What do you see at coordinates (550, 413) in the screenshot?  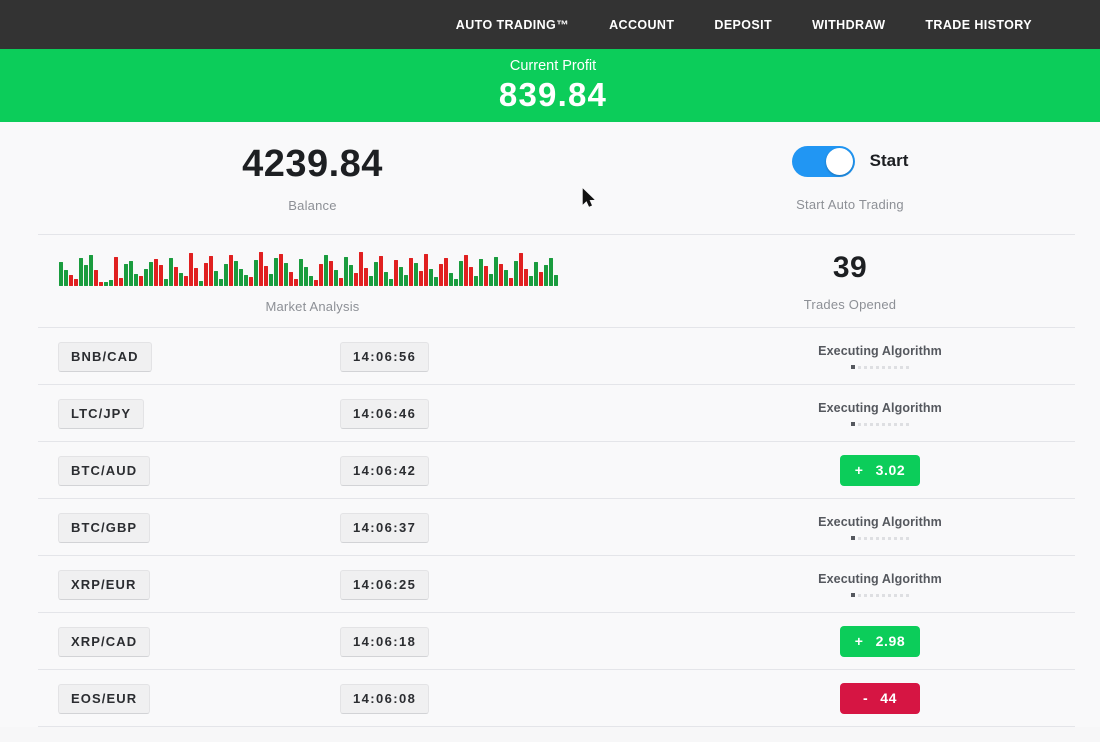 I see `table-row: LTC/JPY 14:06:46 Executing Algorithm` at bounding box center [550, 413].